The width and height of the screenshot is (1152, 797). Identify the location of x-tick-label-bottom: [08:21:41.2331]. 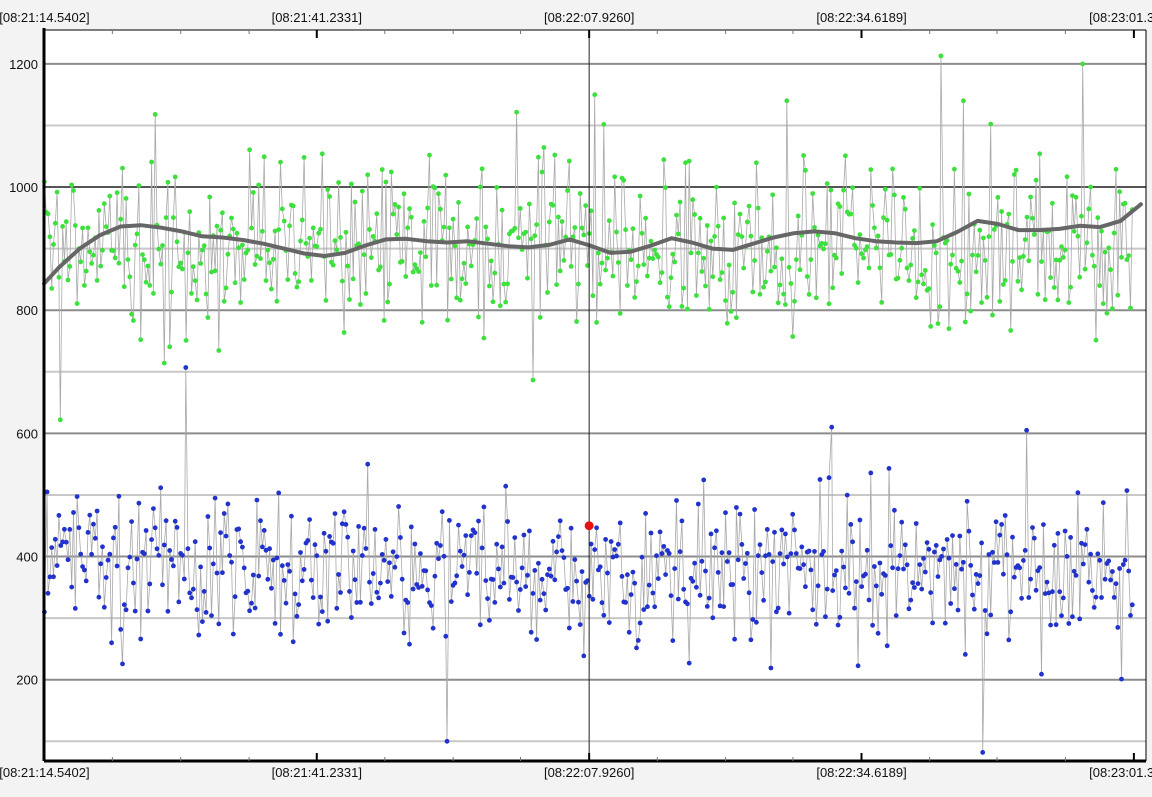
(317, 772).